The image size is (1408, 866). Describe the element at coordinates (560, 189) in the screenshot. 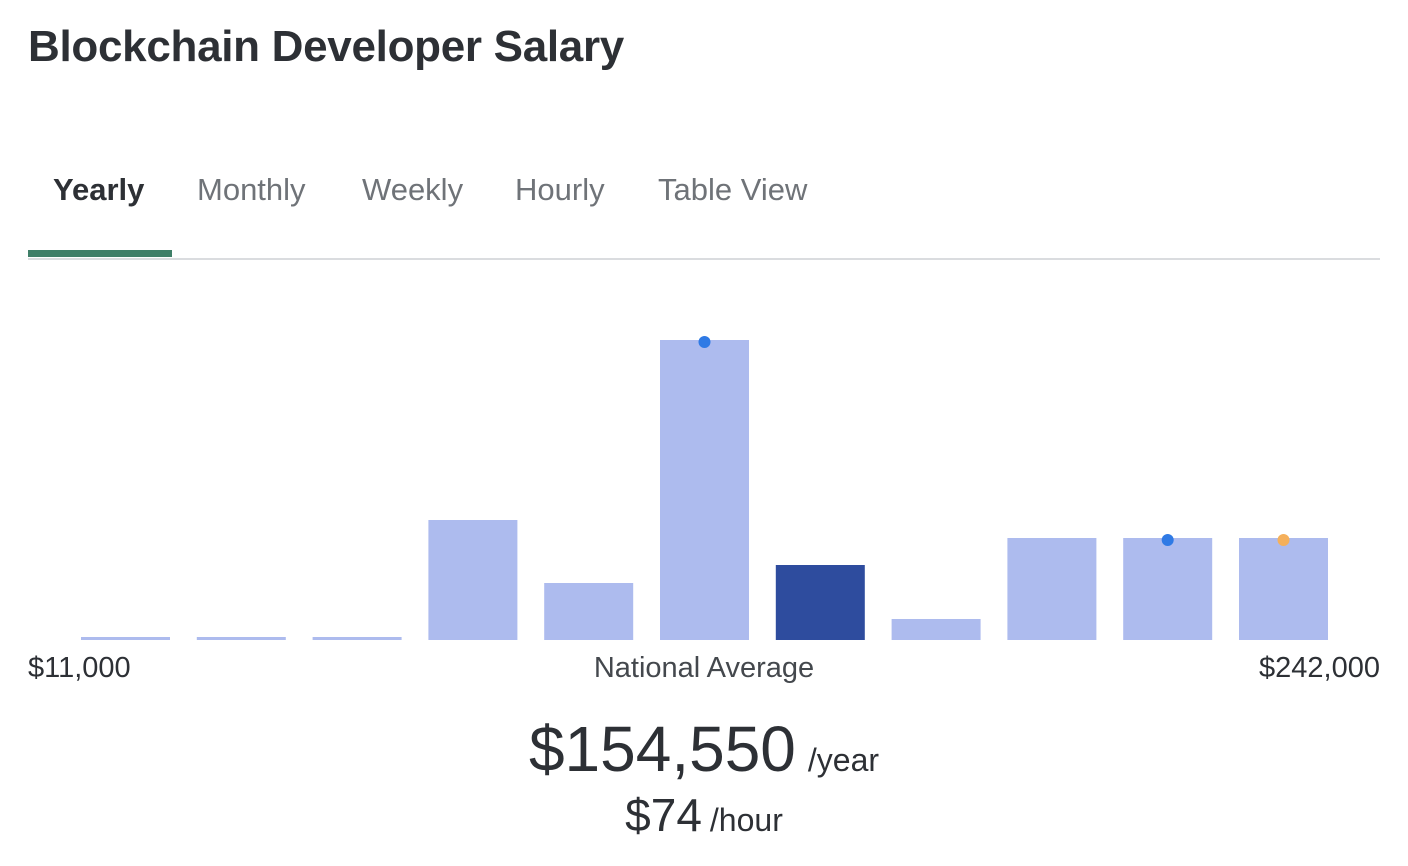

I see `tab-hourly: Hourly` at that location.